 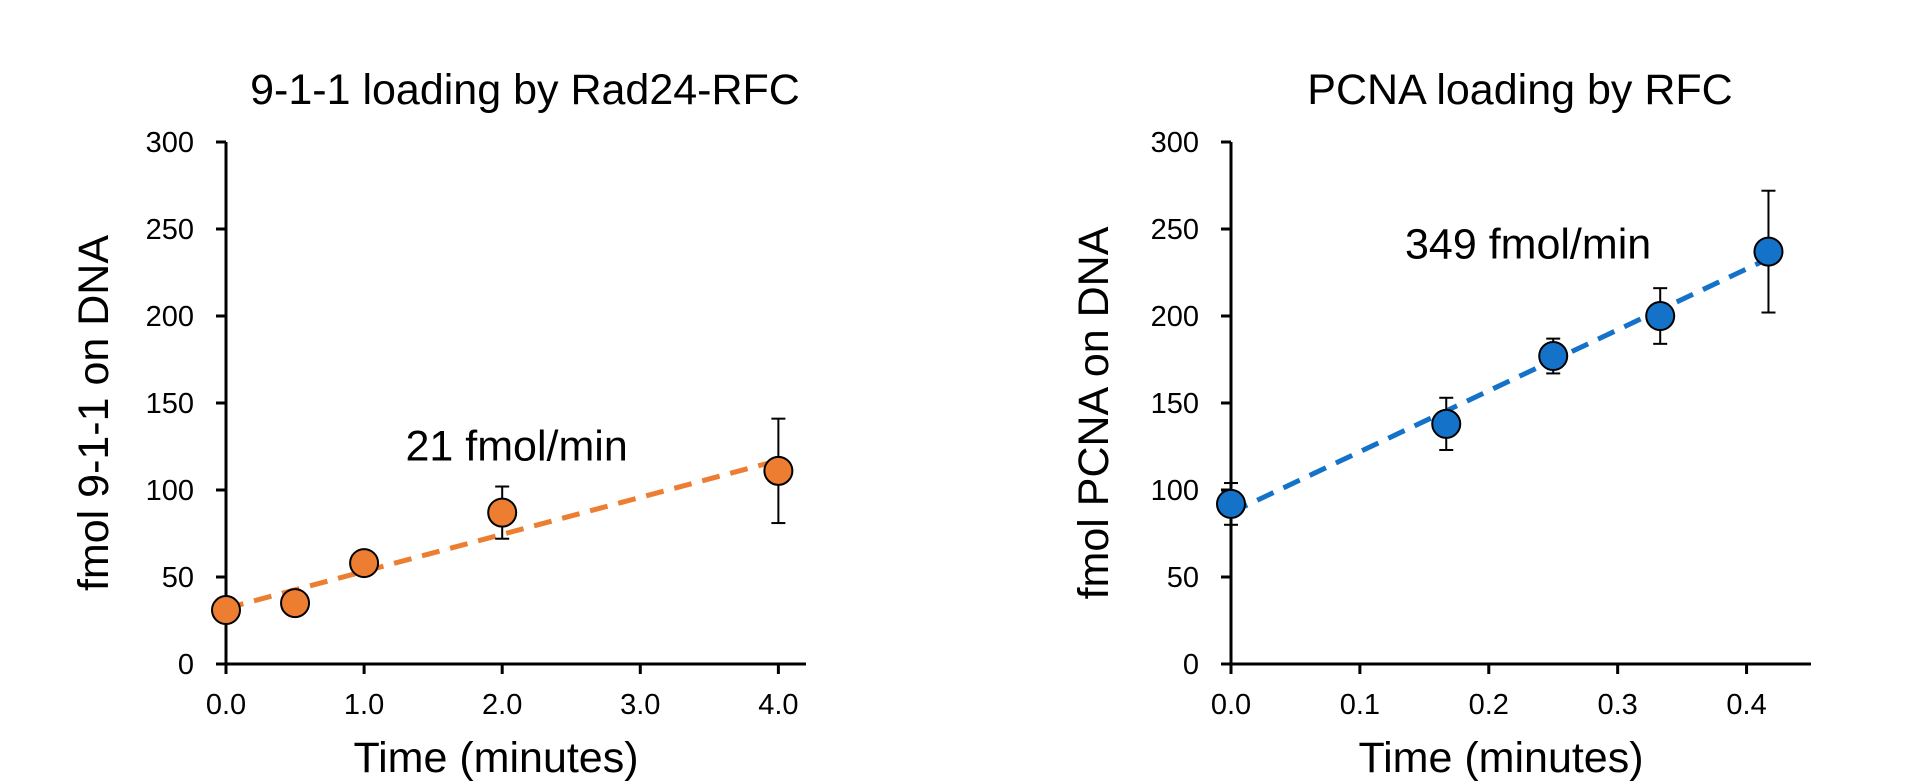 What do you see at coordinates (1746, 705) in the screenshot?
I see `x-tick-label: 0.4` at bounding box center [1746, 705].